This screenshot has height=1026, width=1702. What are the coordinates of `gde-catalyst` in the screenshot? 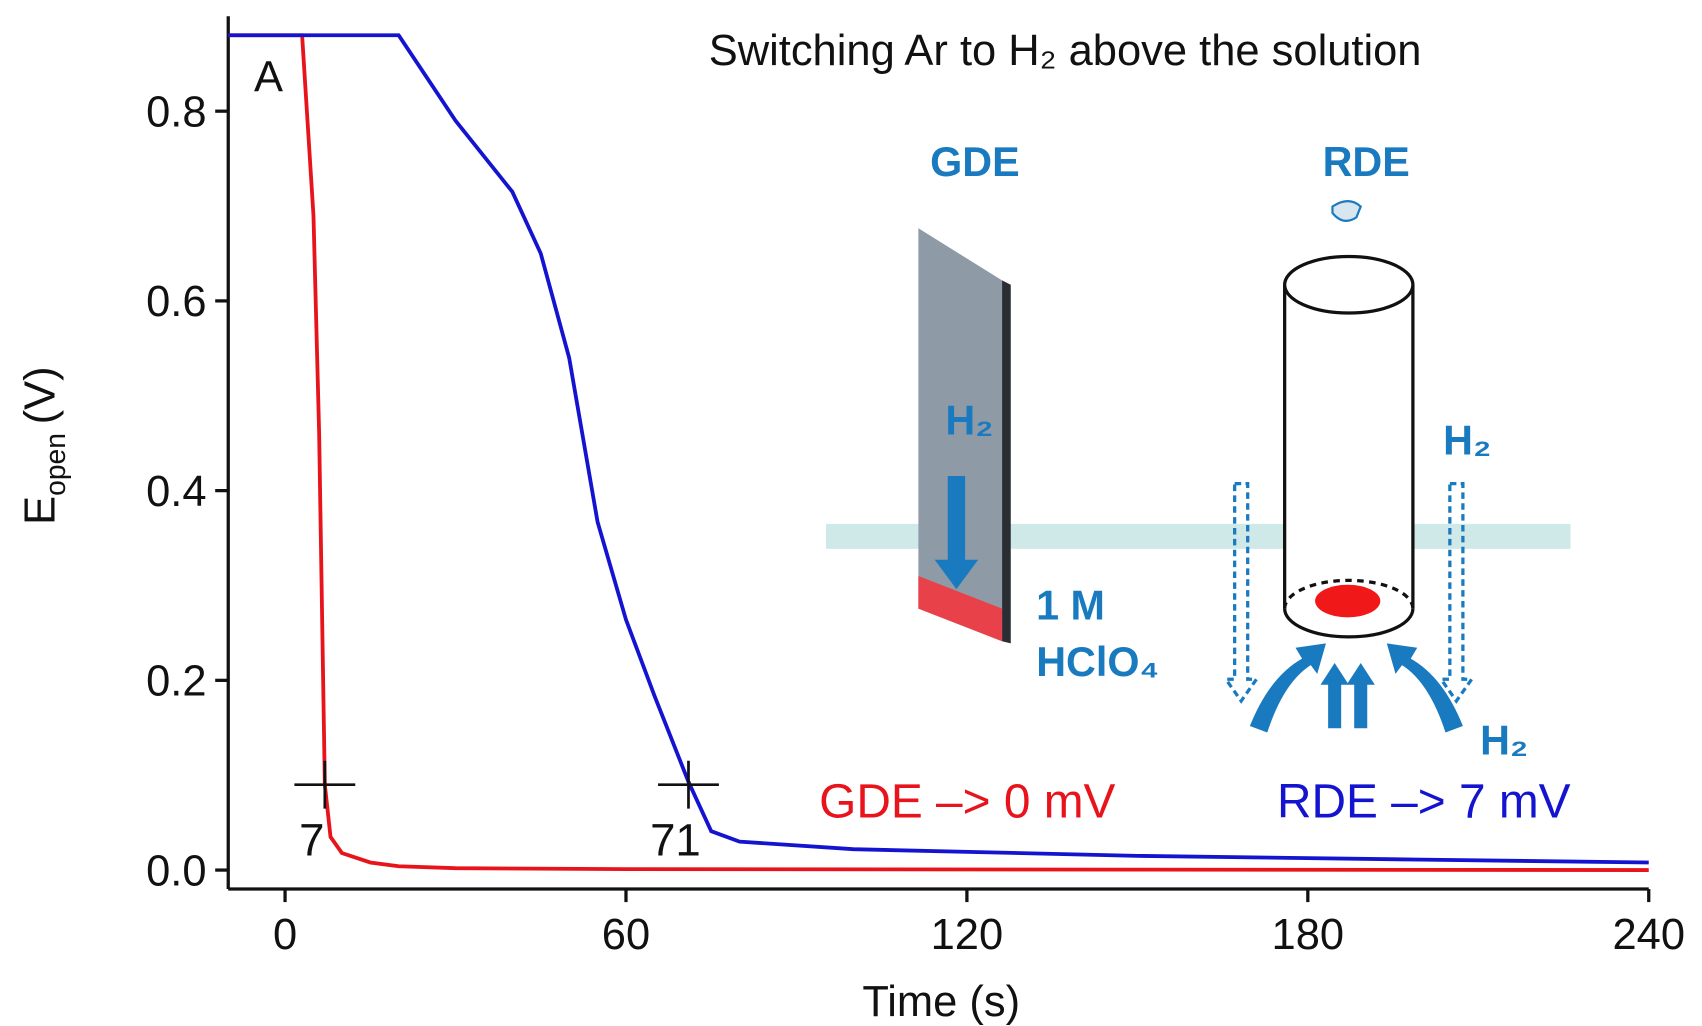 It's located at (960, 609).